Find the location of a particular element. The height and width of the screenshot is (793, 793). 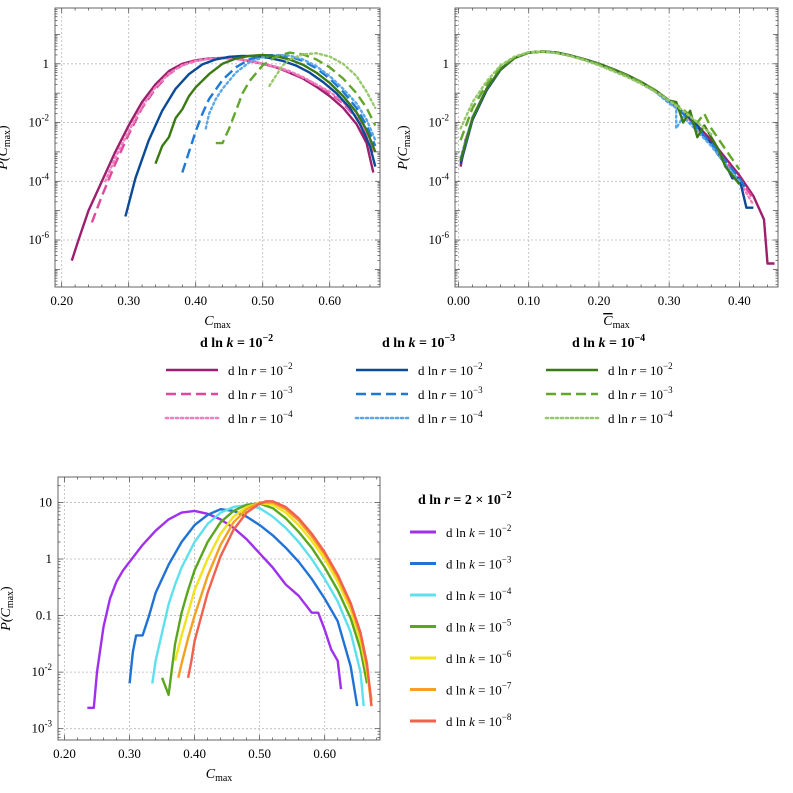

legend-entry-label: d ln k = 10−7 is located at coordinates (479, 689).